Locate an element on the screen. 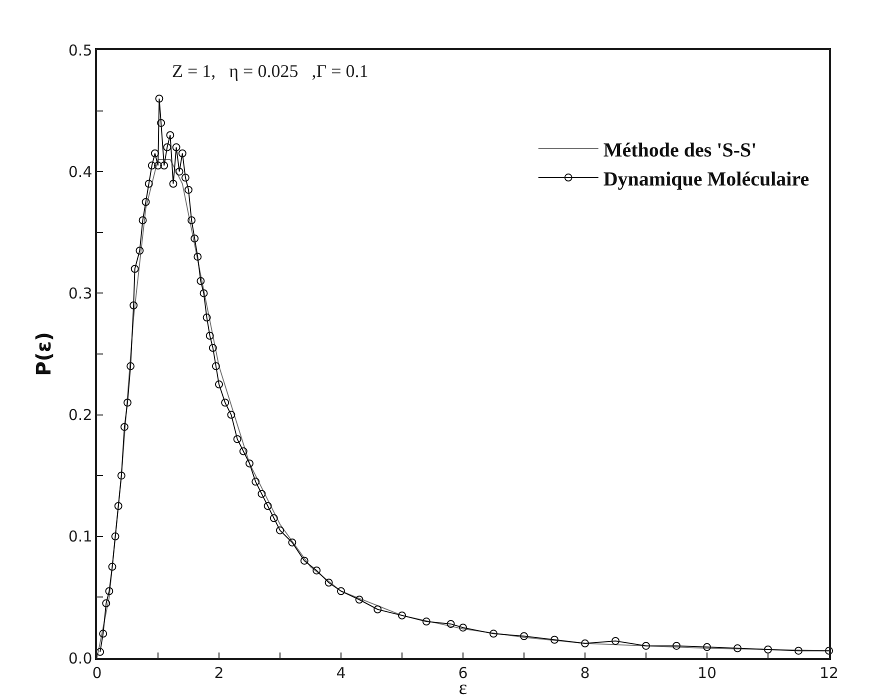 The width and height of the screenshot is (874, 699). x-tick-label: 10 is located at coordinates (707, 673).